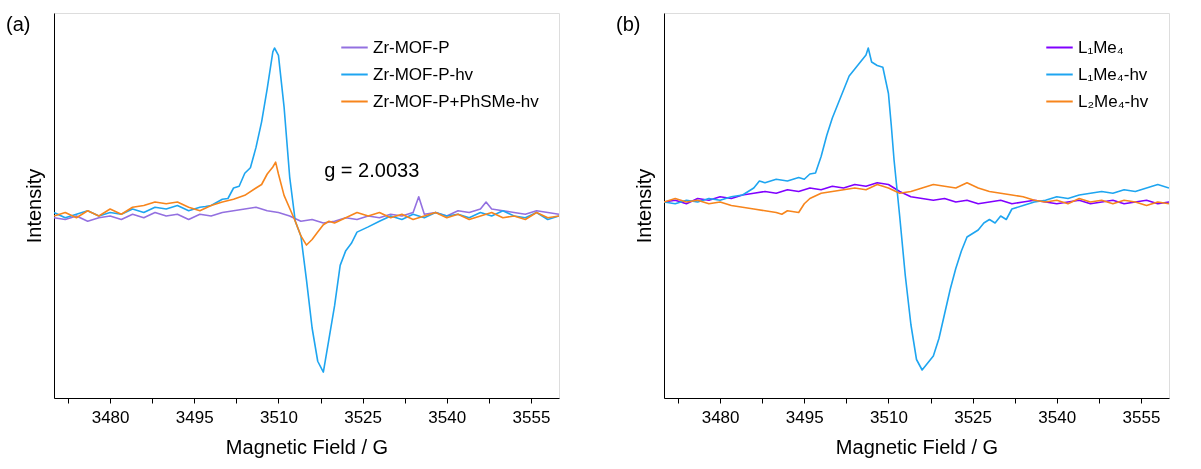 This screenshot has width=1201, height=469. I want to click on legend-label: L₂Me₄-hv, so click(1113, 101).